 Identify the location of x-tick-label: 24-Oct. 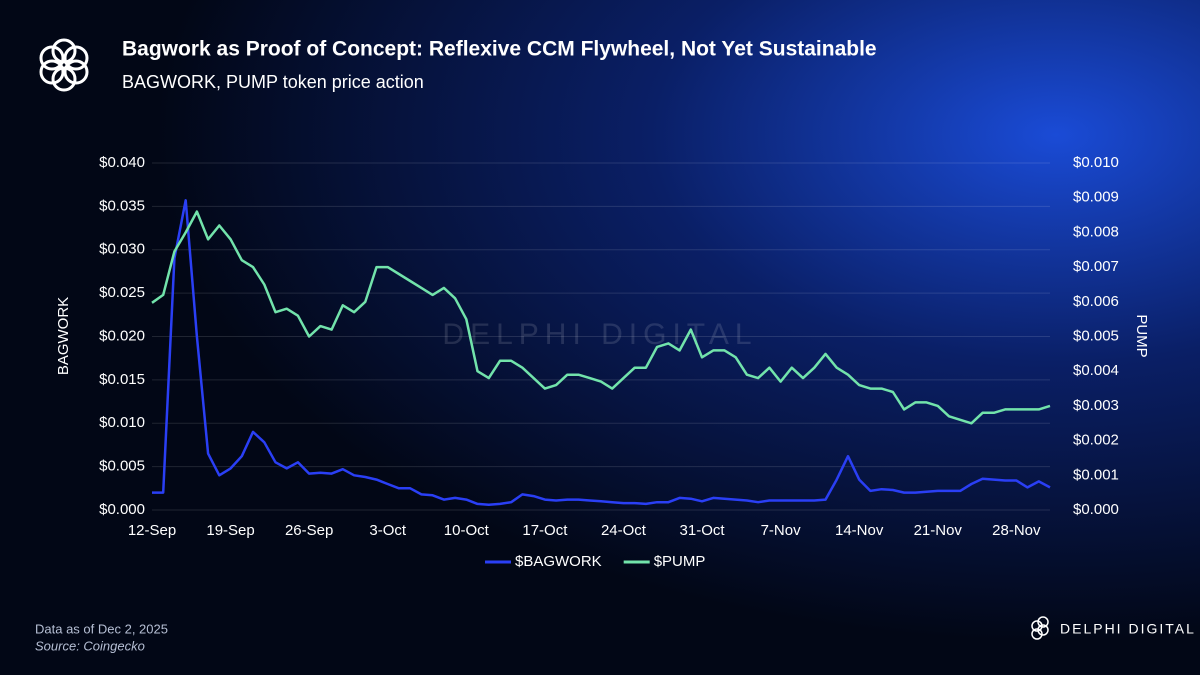
(624, 530).